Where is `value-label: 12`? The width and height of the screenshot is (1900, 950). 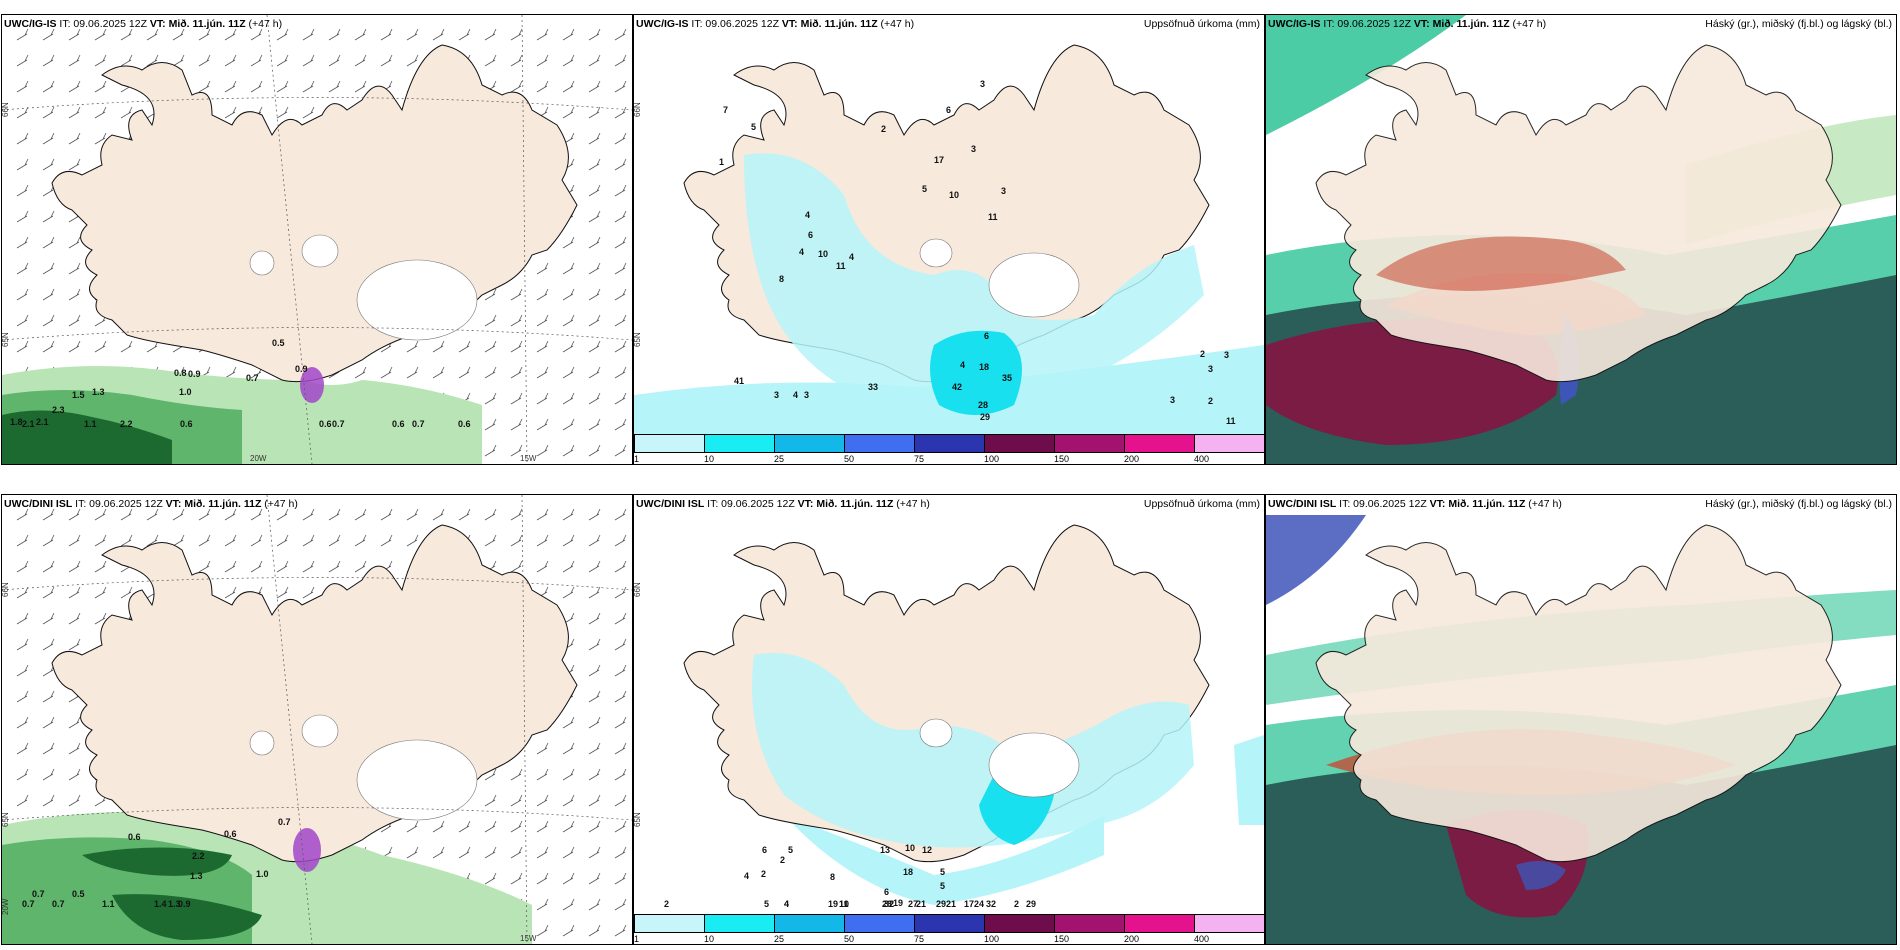
value-label: 12 is located at coordinates (927, 850).